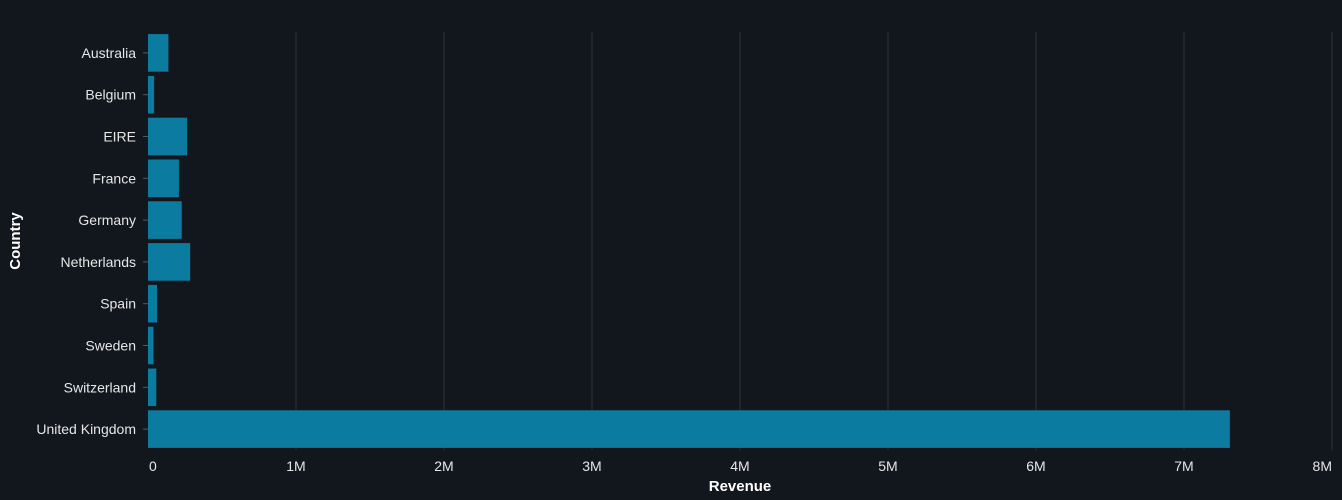  I want to click on bar-switzerland, so click(152, 387).